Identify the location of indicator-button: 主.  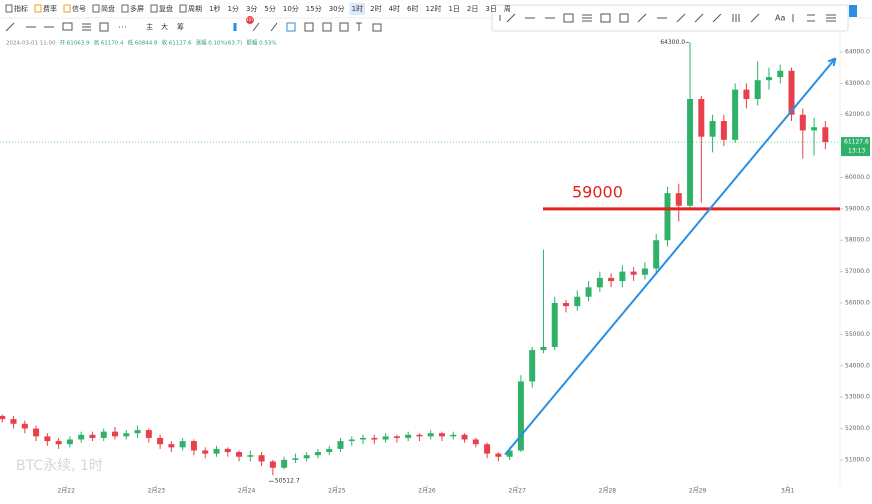
(149, 26).